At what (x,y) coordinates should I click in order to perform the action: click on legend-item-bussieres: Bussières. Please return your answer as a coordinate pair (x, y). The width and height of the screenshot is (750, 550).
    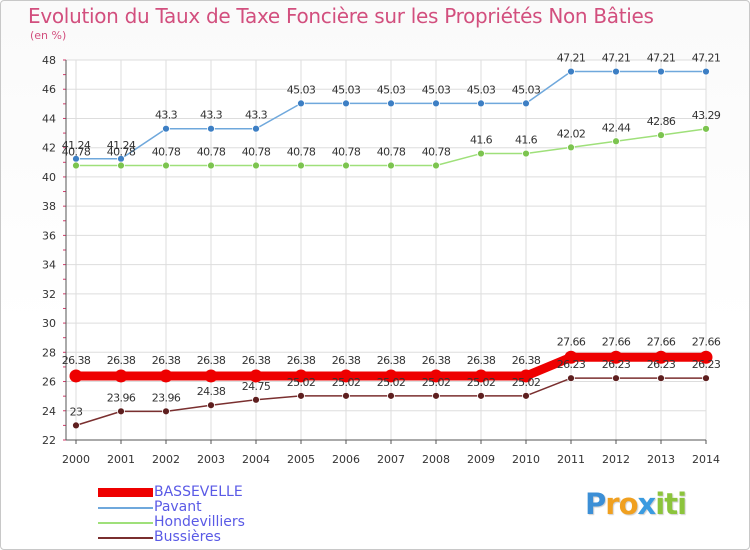
    Looking at the image, I should click on (198, 537).